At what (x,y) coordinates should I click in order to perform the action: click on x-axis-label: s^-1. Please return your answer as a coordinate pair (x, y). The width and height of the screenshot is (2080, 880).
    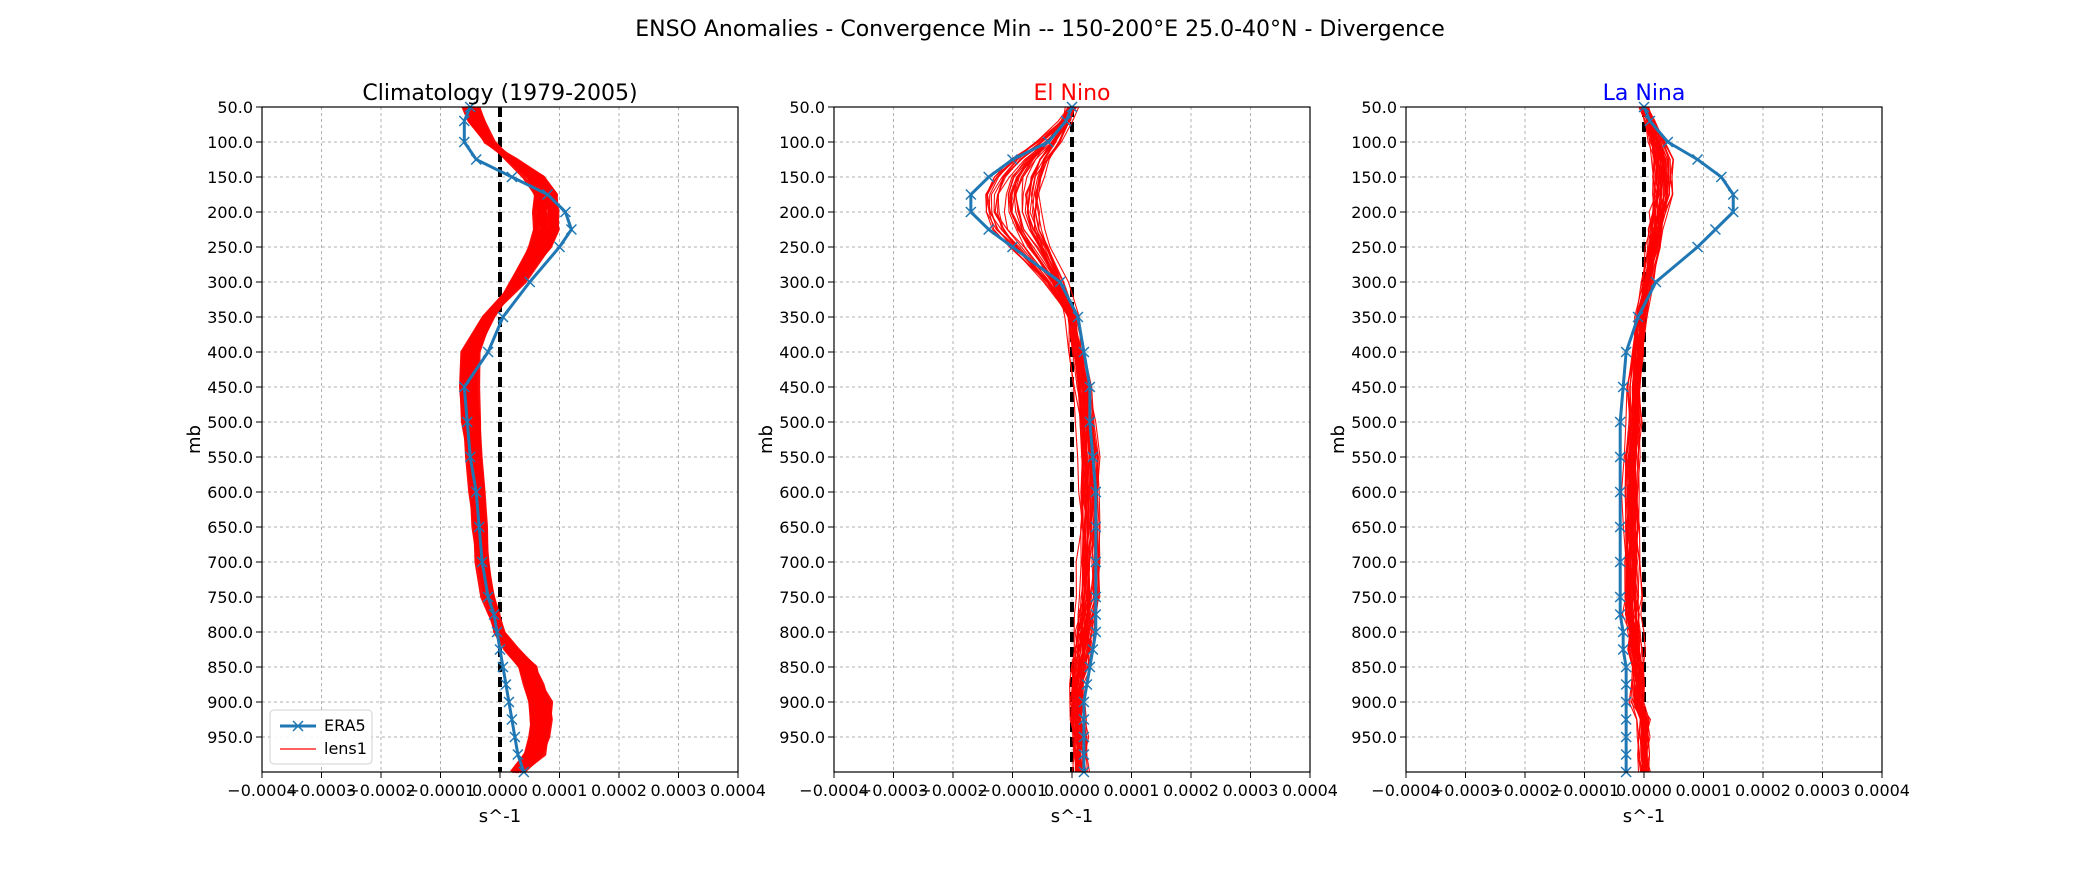
    Looking at the image, I should click on (500, 816).